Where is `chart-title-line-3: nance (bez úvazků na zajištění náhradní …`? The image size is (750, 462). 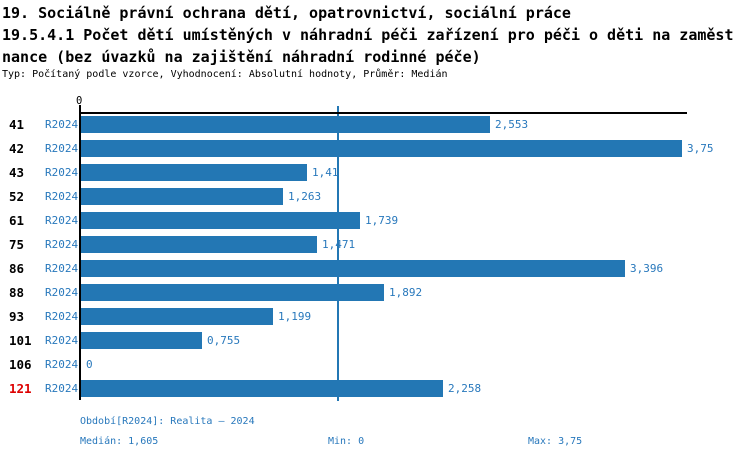
chart-title-line-3: nance (bez úvazků na zajištění náhradní … is located at coordinates (241, 57).